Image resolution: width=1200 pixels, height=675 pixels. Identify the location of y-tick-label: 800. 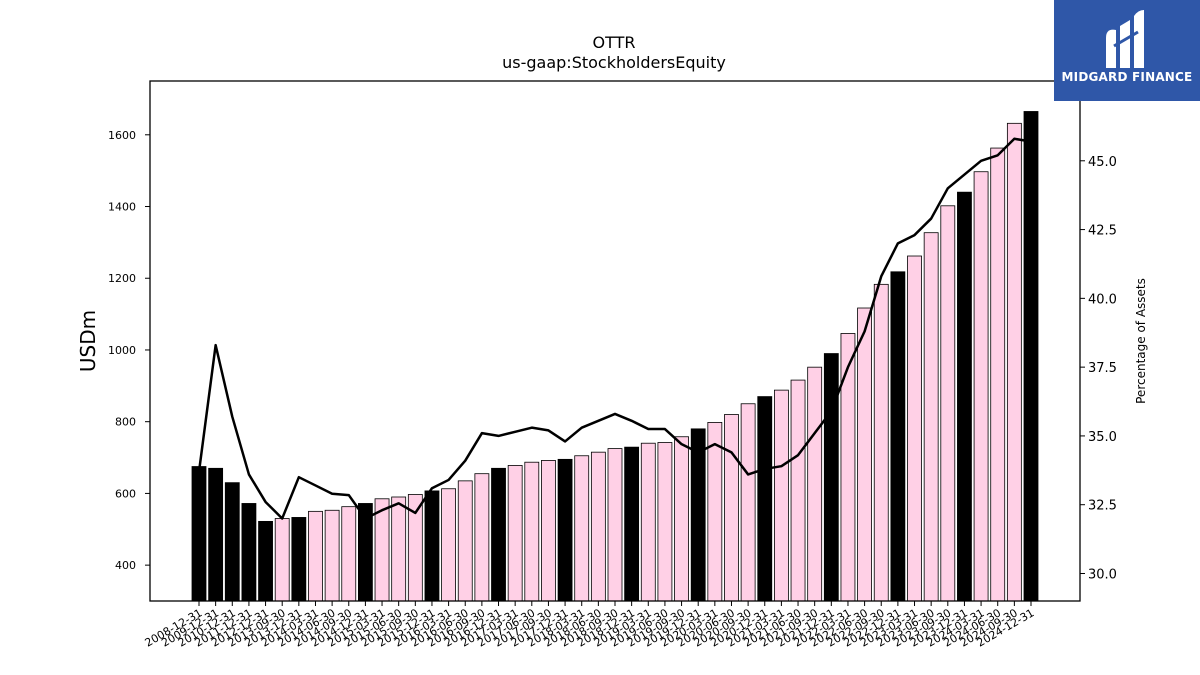
(125, 422).